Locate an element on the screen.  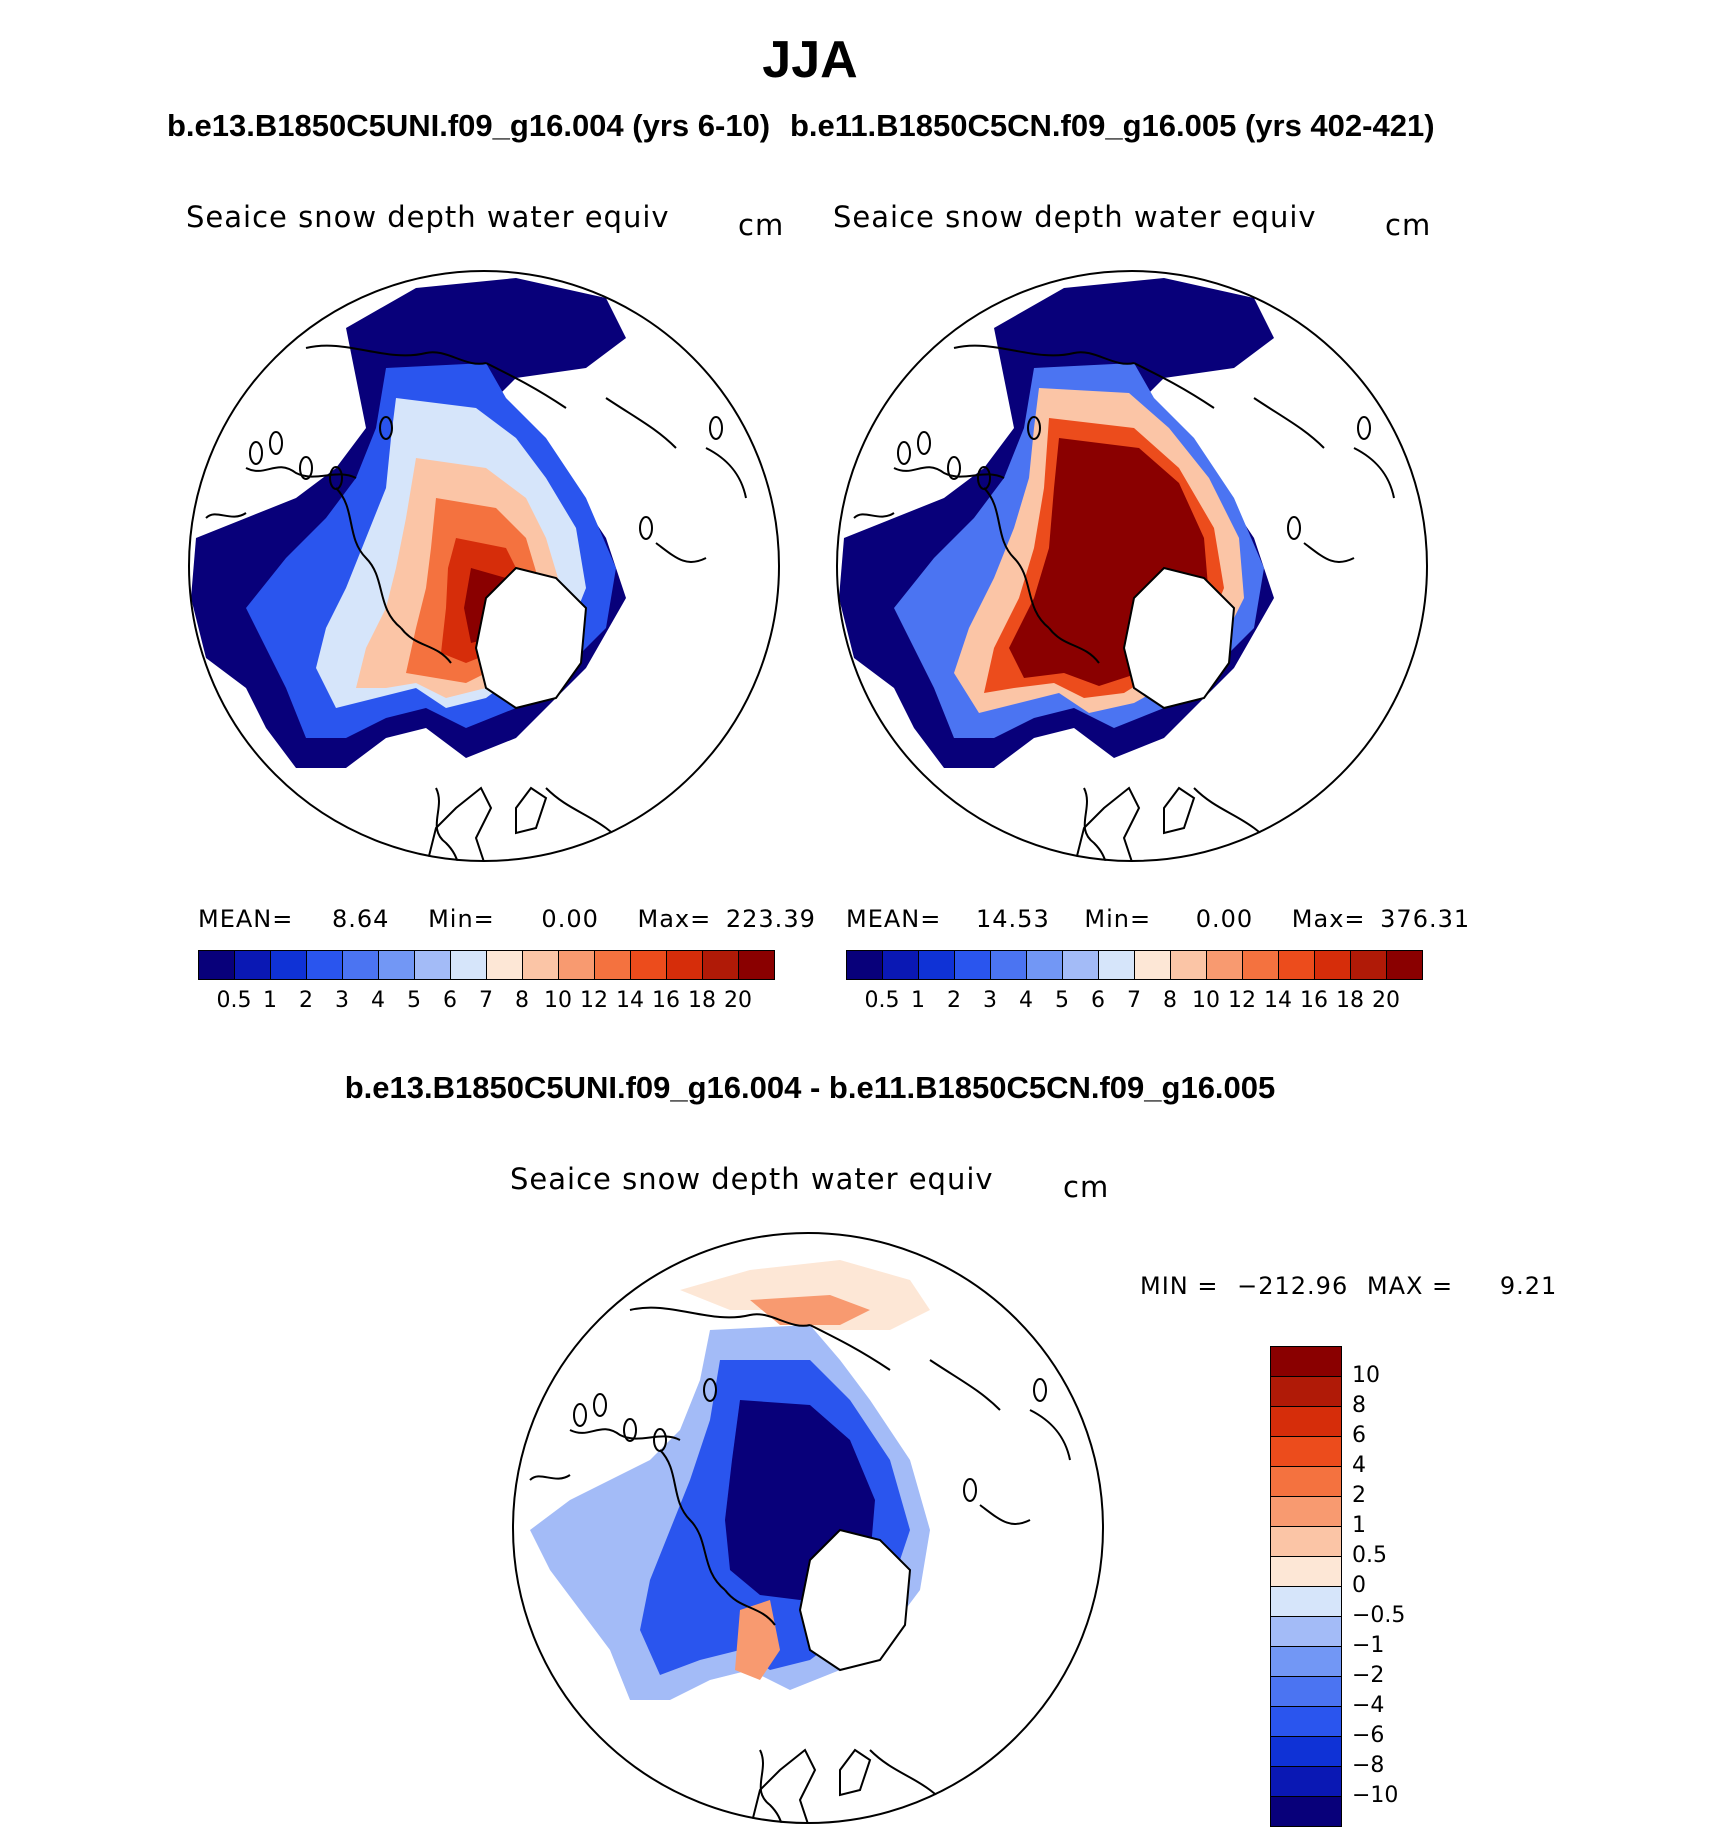
panel3-field-region is located at coordinates (805, 1295).